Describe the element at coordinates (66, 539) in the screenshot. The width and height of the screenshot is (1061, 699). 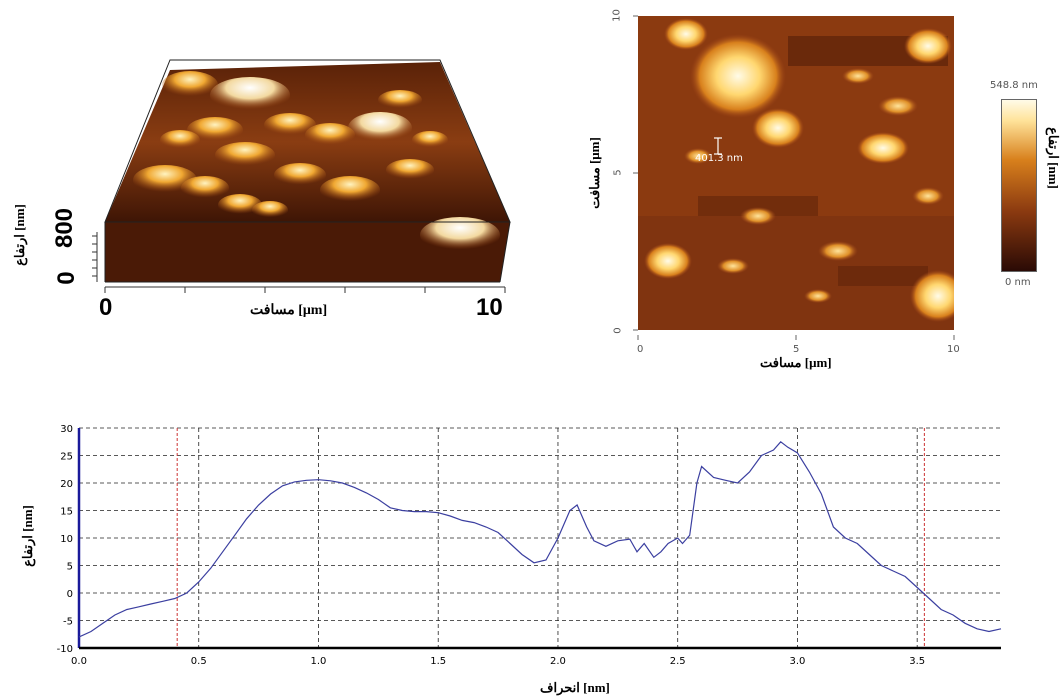
I see `y-tick-label: 10` at that location.